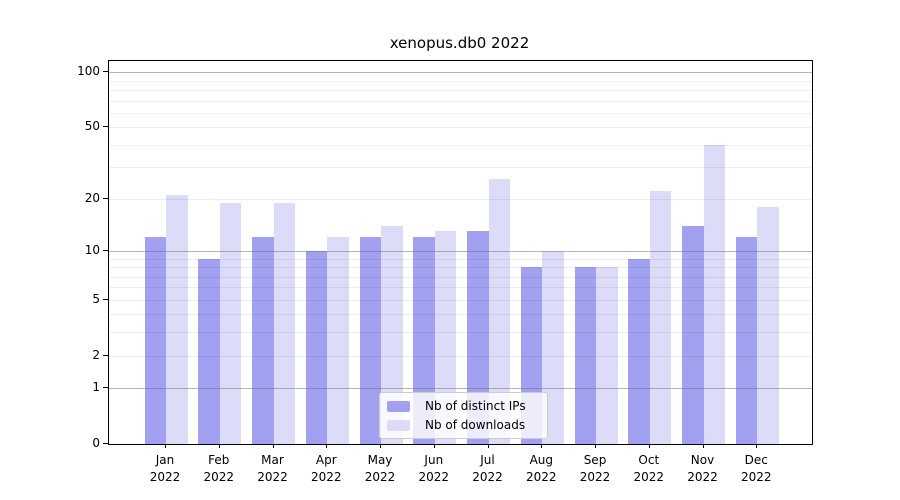  Describe the element at coordinates (284, 323) in the screenshot. I see `bar-downloads-mar` at that location.